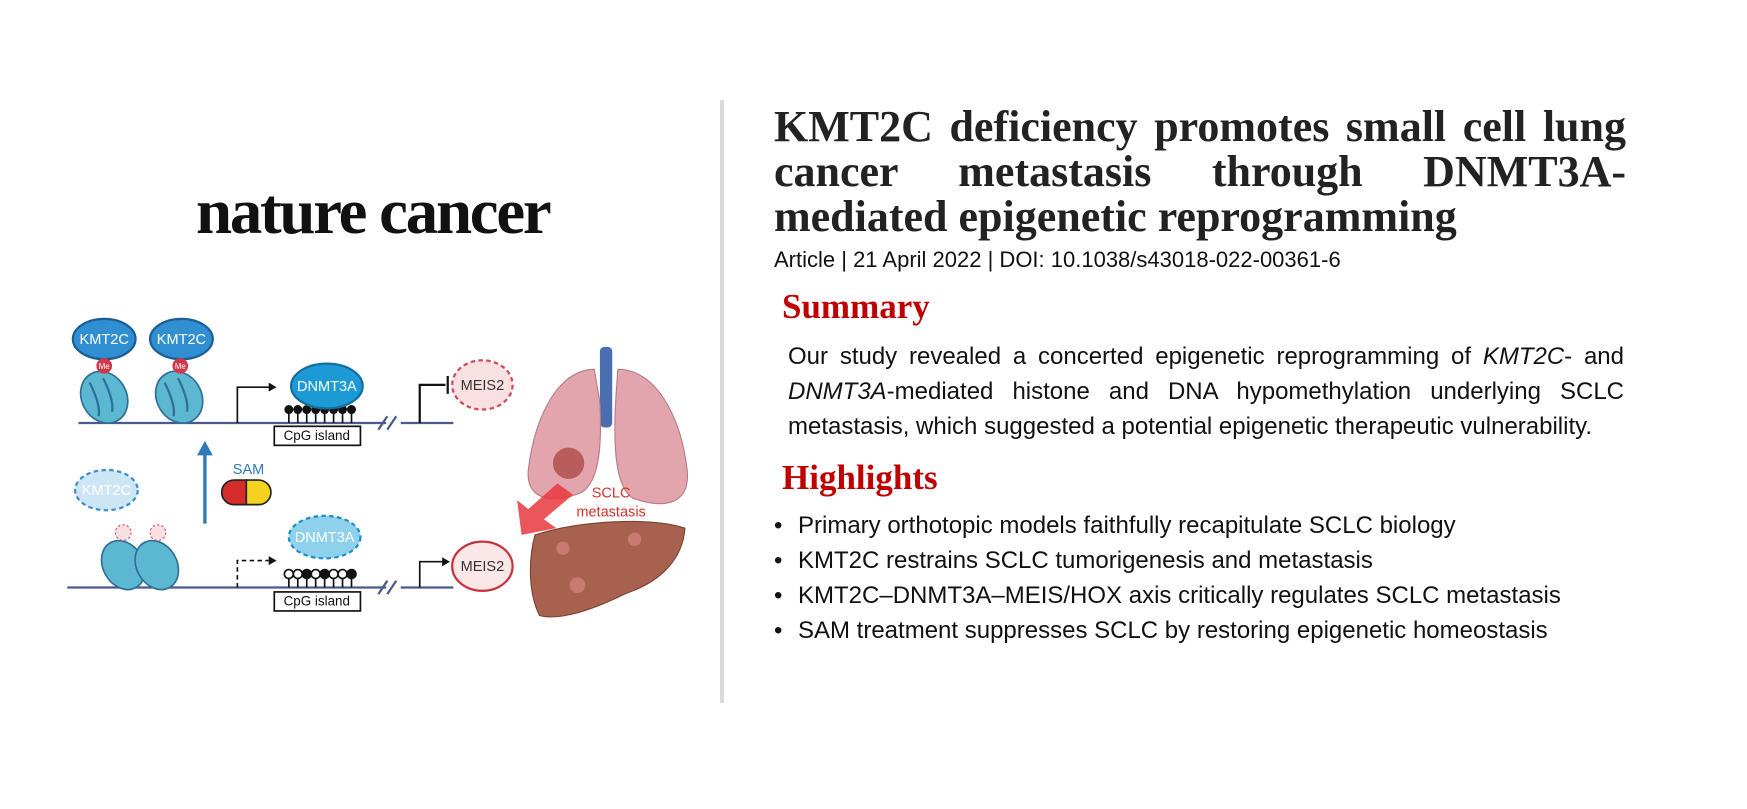 The width and height of the screenshot is (1747, 809). Describe the element at coordinates (860, 477) in the screenshot. I see `section-heading: Highlights` at that location.